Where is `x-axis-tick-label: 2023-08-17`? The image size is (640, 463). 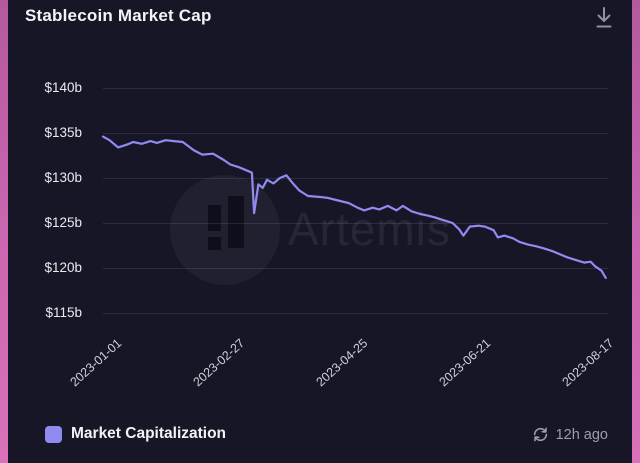 x-axis-tick-label: 2023-08-17 is located at coordinates (588, 363).